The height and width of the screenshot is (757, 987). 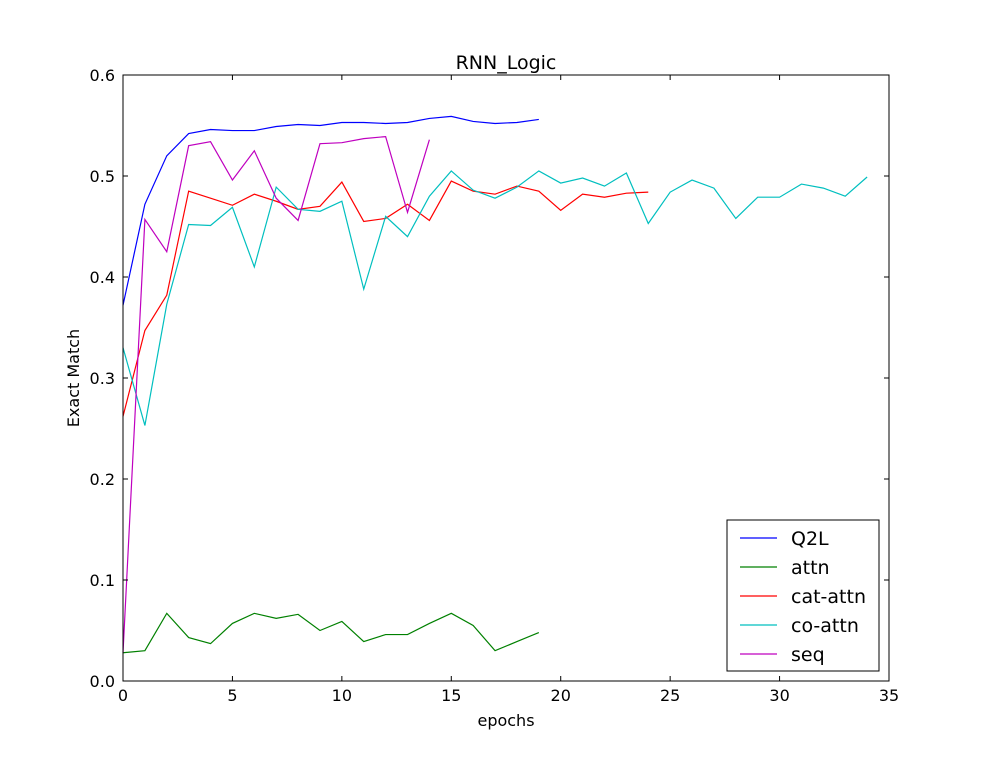 I want to click on y-tick-label: 0.4, so click(x=102, y=277).